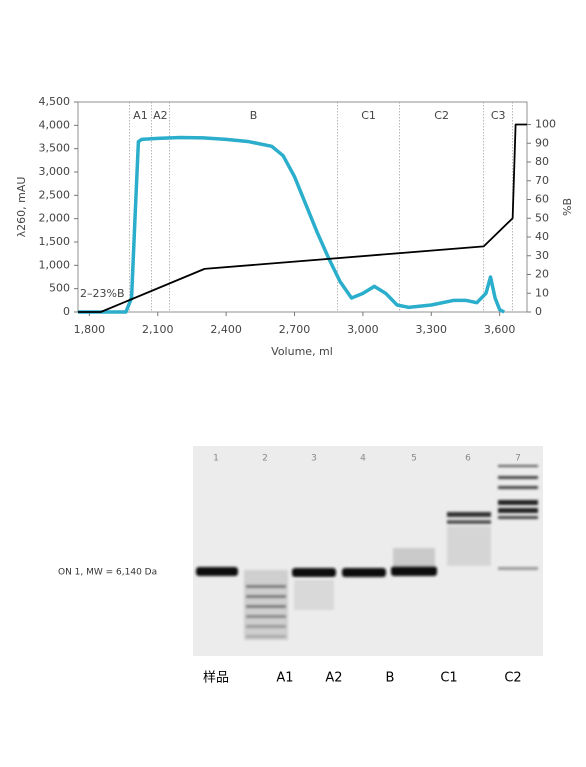 The width and height of the screenshot is (586, 767). I want to click on y2-tick-label: 50, so click(542, 217).